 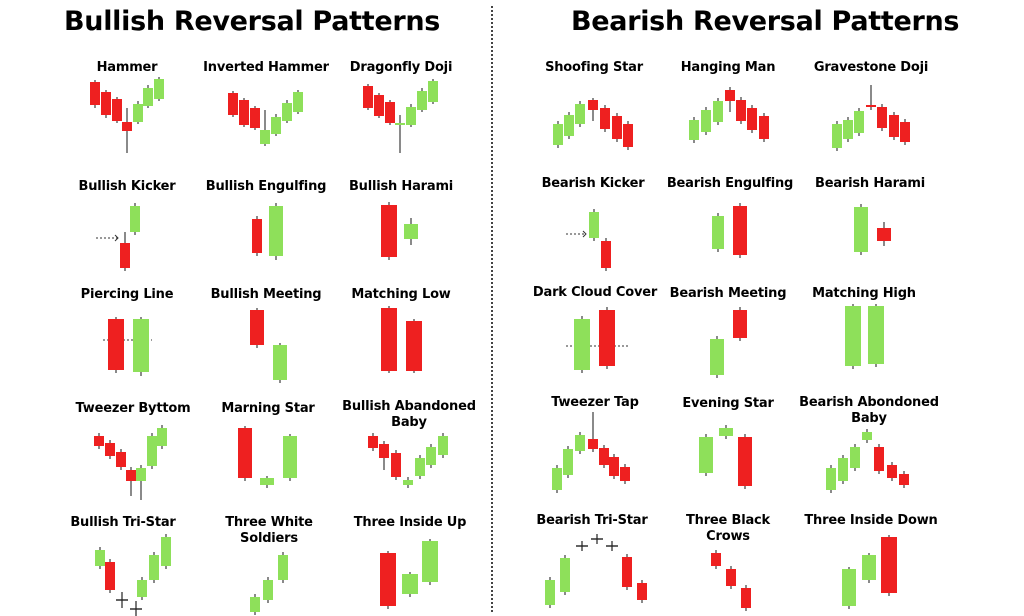 What do you see at coordinates (871, 520) in the screenshot?
I see `label-three-inside-down: Three Inside Down` at bounding box center [871, 520].